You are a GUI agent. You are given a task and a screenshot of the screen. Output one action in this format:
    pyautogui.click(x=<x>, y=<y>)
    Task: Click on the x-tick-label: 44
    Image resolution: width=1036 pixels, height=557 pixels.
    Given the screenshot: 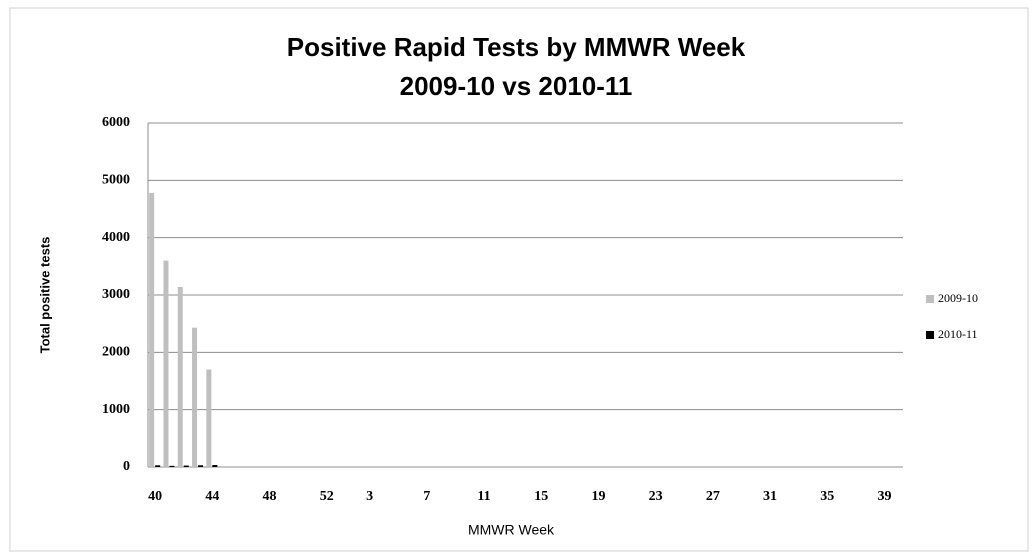 What is the action you would take?
    pyautogui.click(x=212, y=496)
    